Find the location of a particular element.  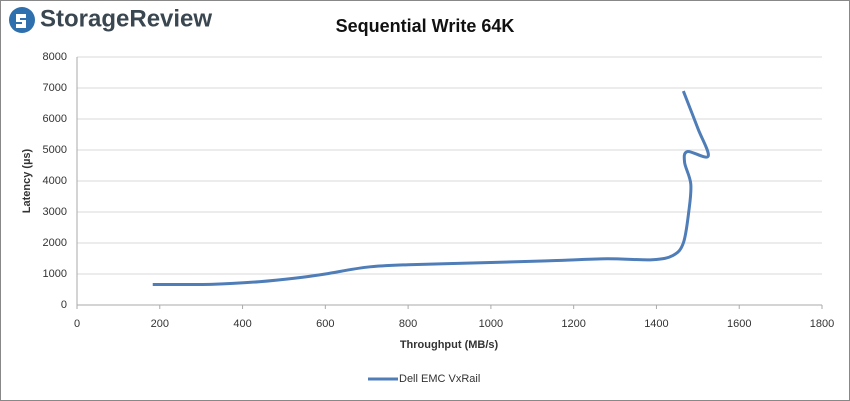

x-tick-label: 1400 is located at coordinates (656, 324).